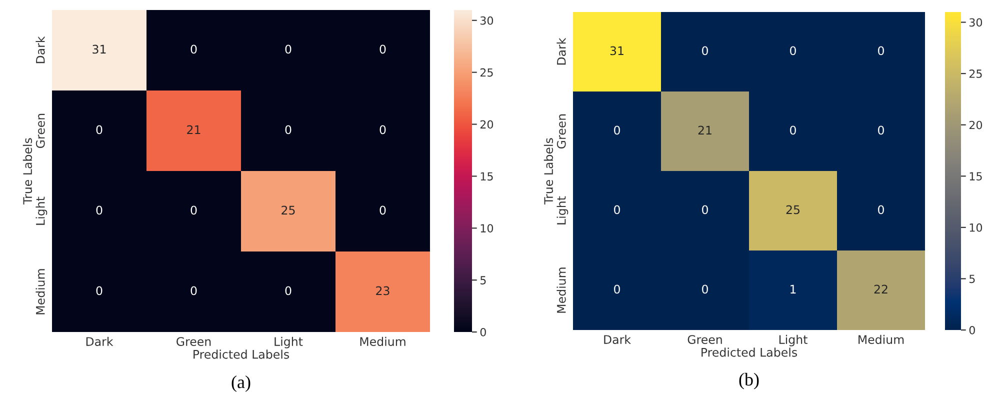  What do you see at coordinates (749, 381) in the screenshot?
I see `text: (b)` at bounding box center [749, 381].